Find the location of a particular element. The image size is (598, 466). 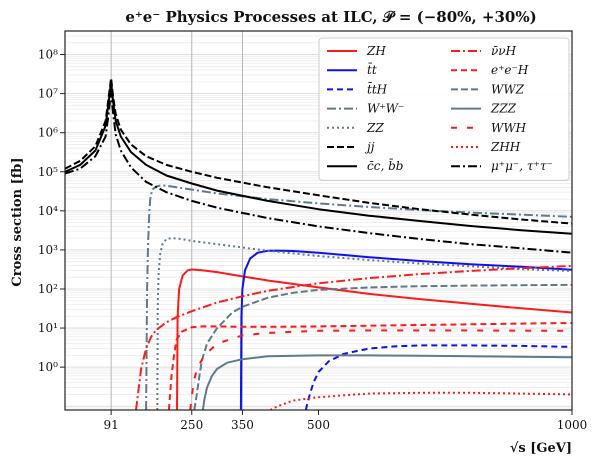

y-tick-label: 10⁴ is located at coordinates (48, 211).